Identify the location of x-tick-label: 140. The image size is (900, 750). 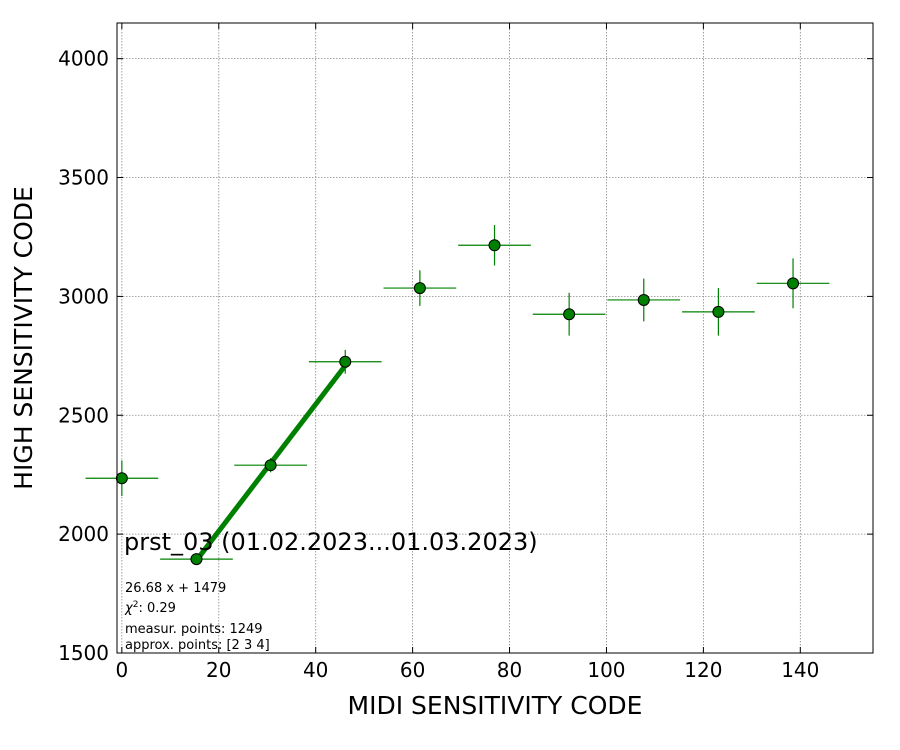
(800, 670).